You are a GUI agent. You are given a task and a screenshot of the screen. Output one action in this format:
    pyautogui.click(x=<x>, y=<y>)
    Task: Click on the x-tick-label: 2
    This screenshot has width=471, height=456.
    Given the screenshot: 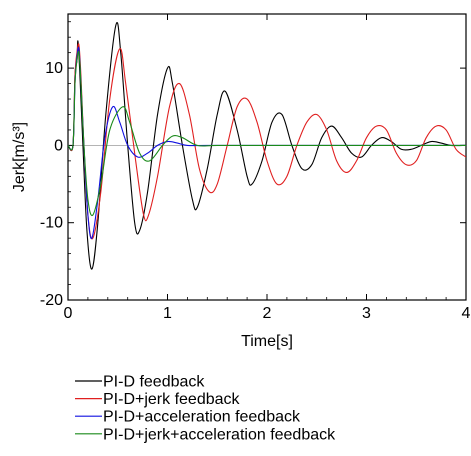 What is the action you would take?
    pyautogui.click(x=267, y=313)
    